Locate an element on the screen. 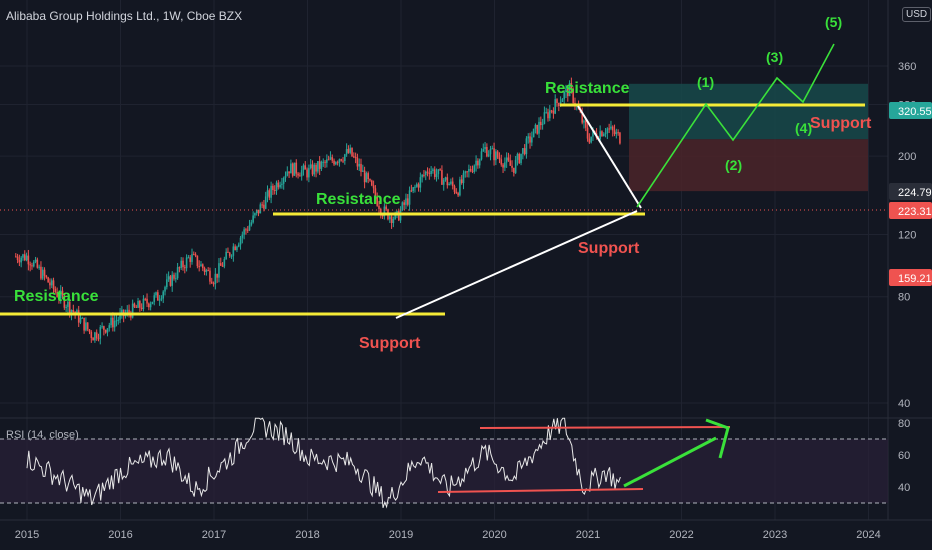  annotation-label: Resistance is located at coordinates (56, 296).